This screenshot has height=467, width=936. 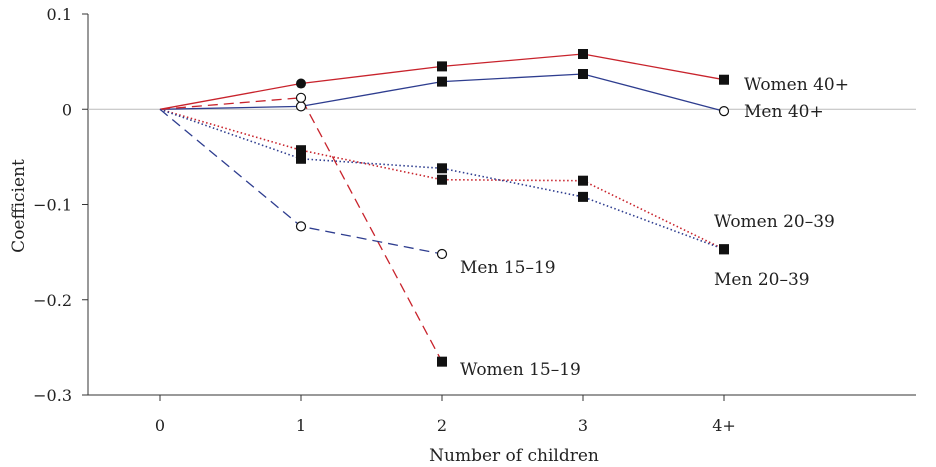 What do you see at coordinates (19, 206) in the screenshot?
I see `y-axis-title: Coefficient` at bounding box center [19, 206].